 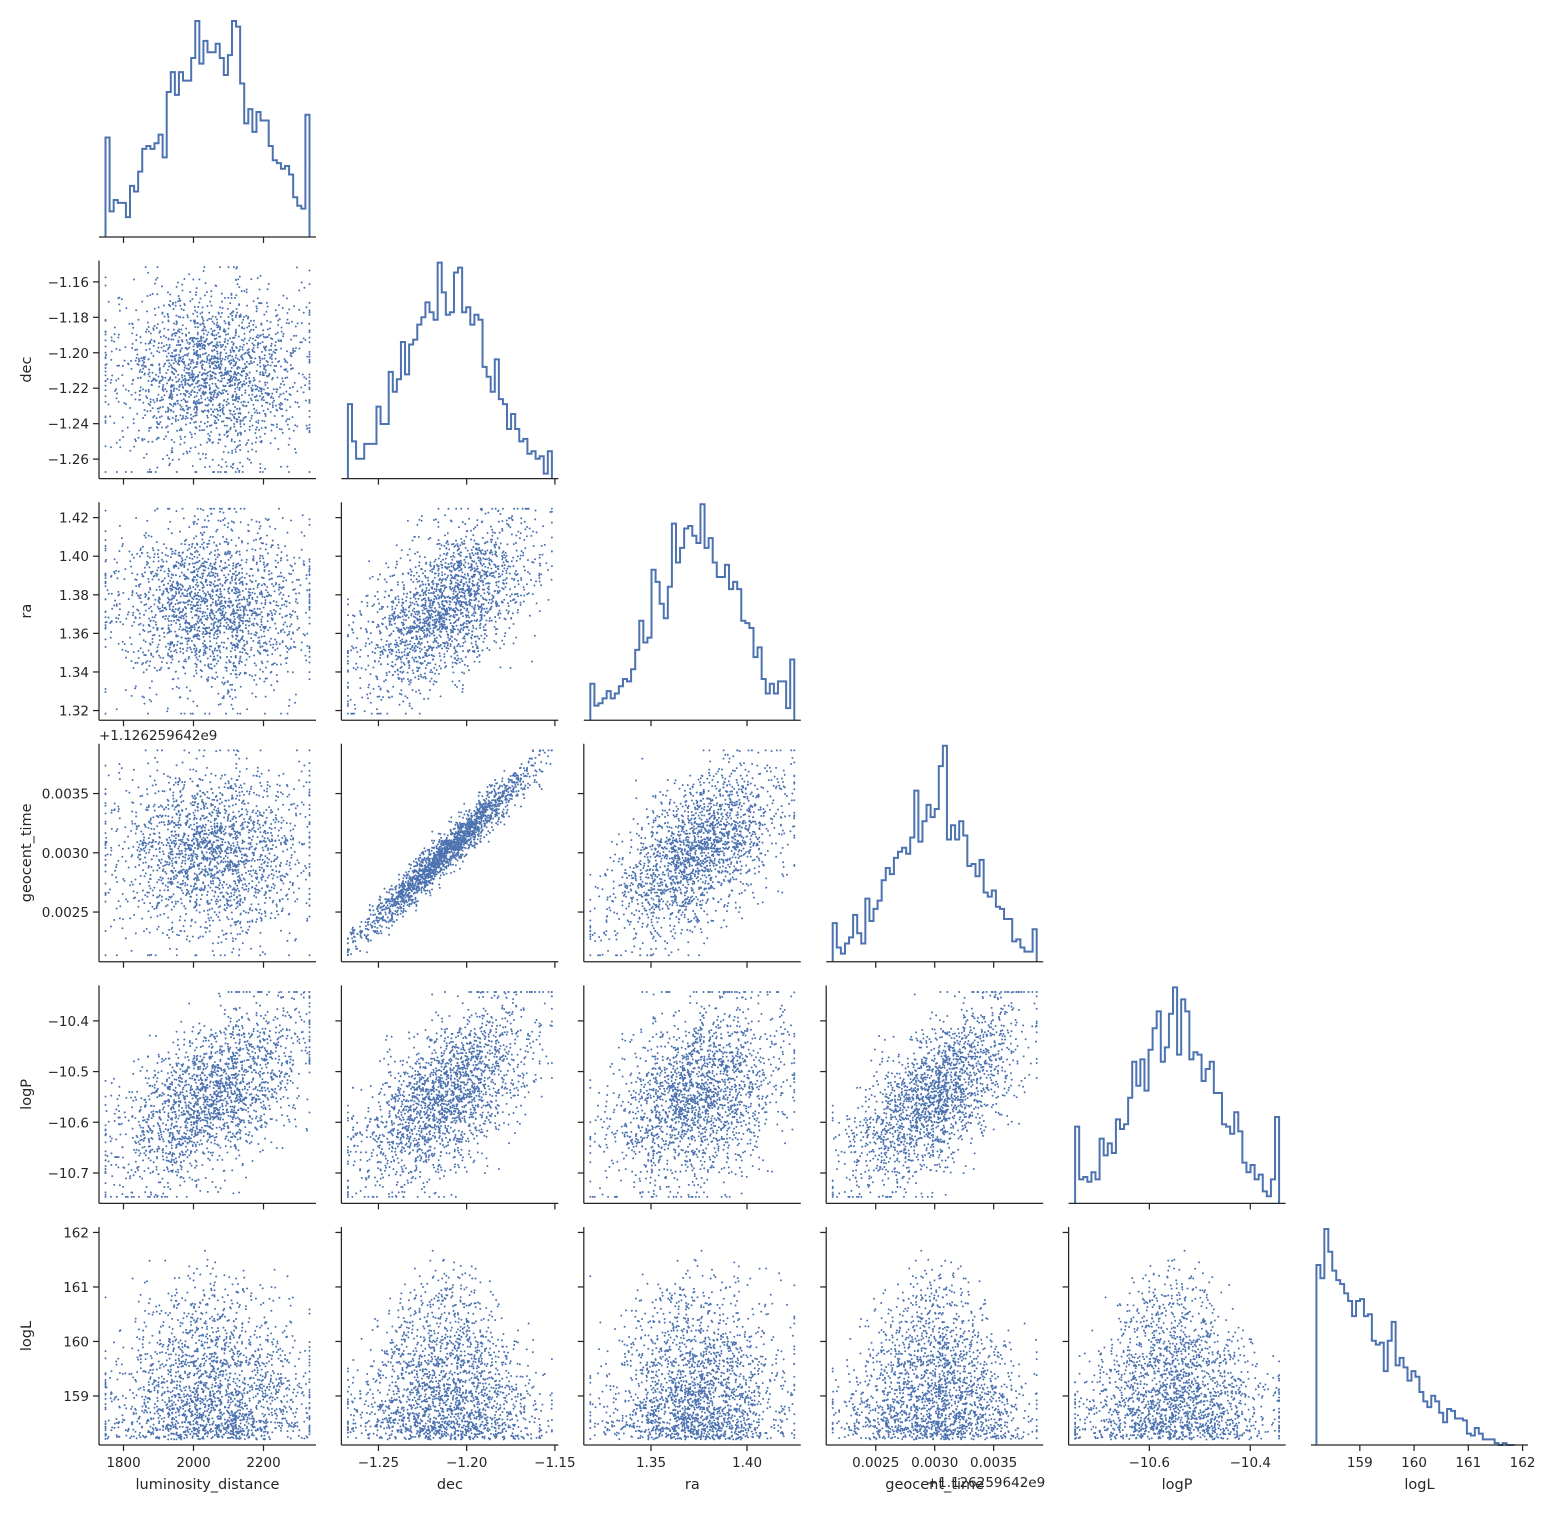 I want to click on panel-luminosity_distance-dec: −1.16 −1.18 −1.20 −1.22 −1.24 −1.26, so click(x=182, y=372).